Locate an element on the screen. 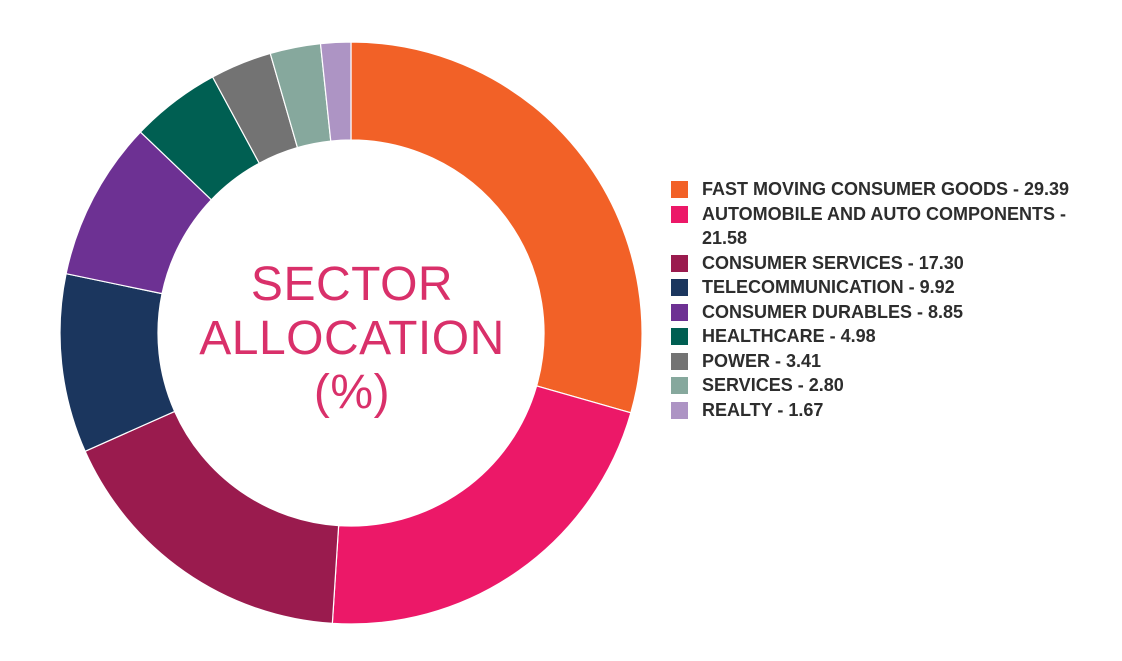 This screenshot has height=661, width=1122. legend-item-telecommunication: TELECOMMUNICATION - 9.92 is located at coordinates (888, 287).